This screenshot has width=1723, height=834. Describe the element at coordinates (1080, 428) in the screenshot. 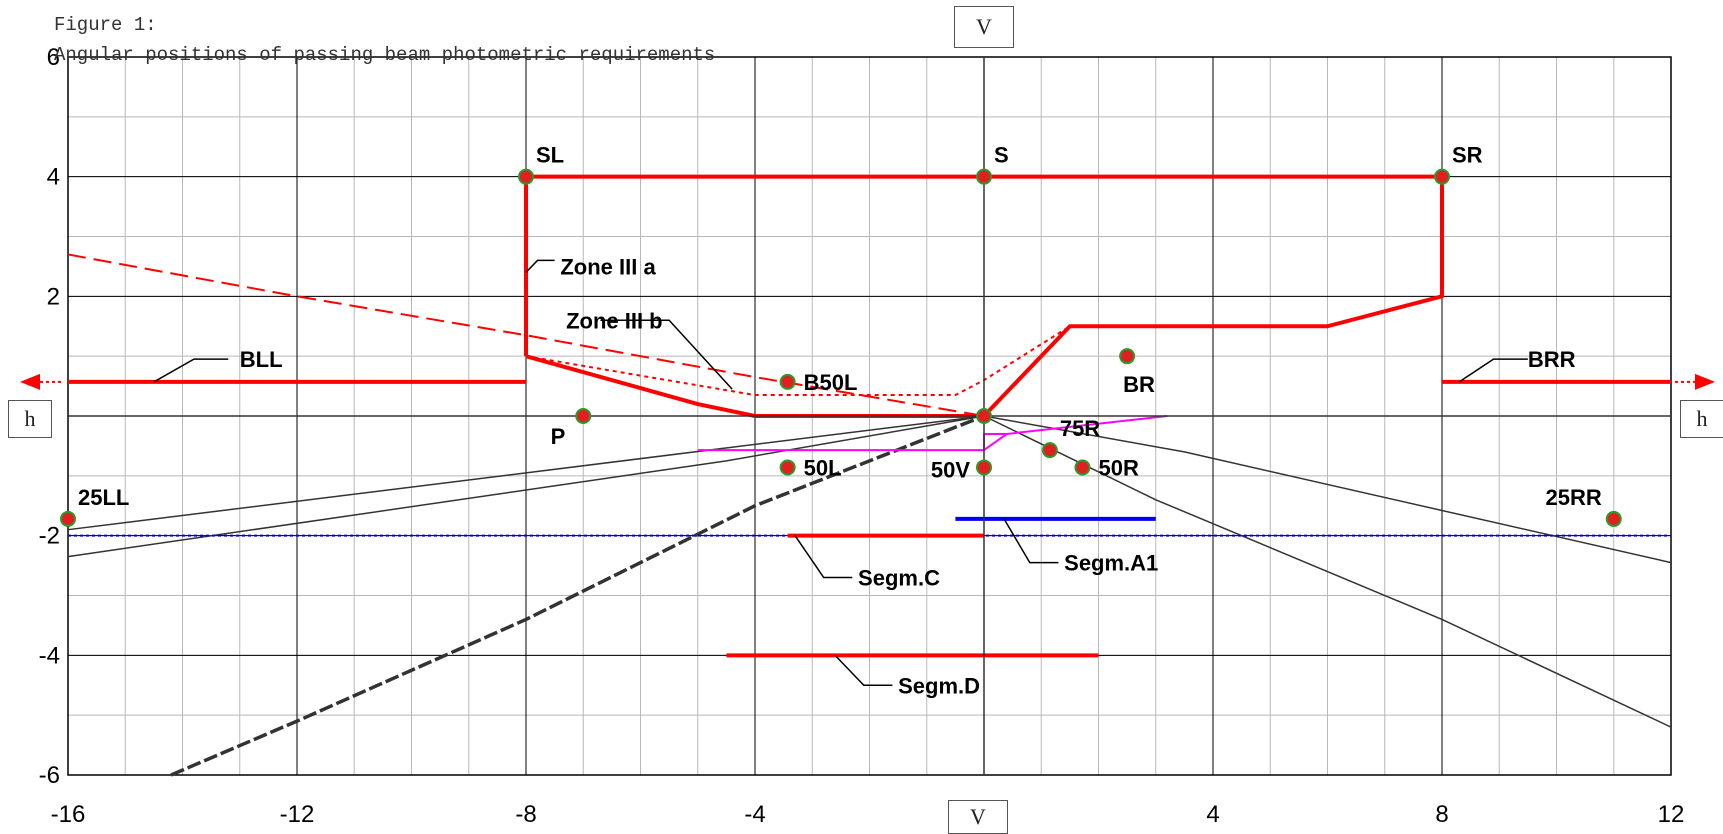

I see `point-label: 75R` at that location.